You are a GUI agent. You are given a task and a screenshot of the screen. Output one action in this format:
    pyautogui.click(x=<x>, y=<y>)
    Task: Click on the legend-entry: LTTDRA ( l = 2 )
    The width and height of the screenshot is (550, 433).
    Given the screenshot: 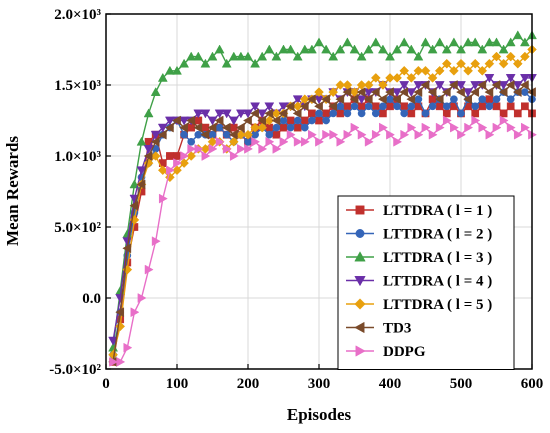 What is the action you would take?
    pyautogui.click(x=419, y=235)
    